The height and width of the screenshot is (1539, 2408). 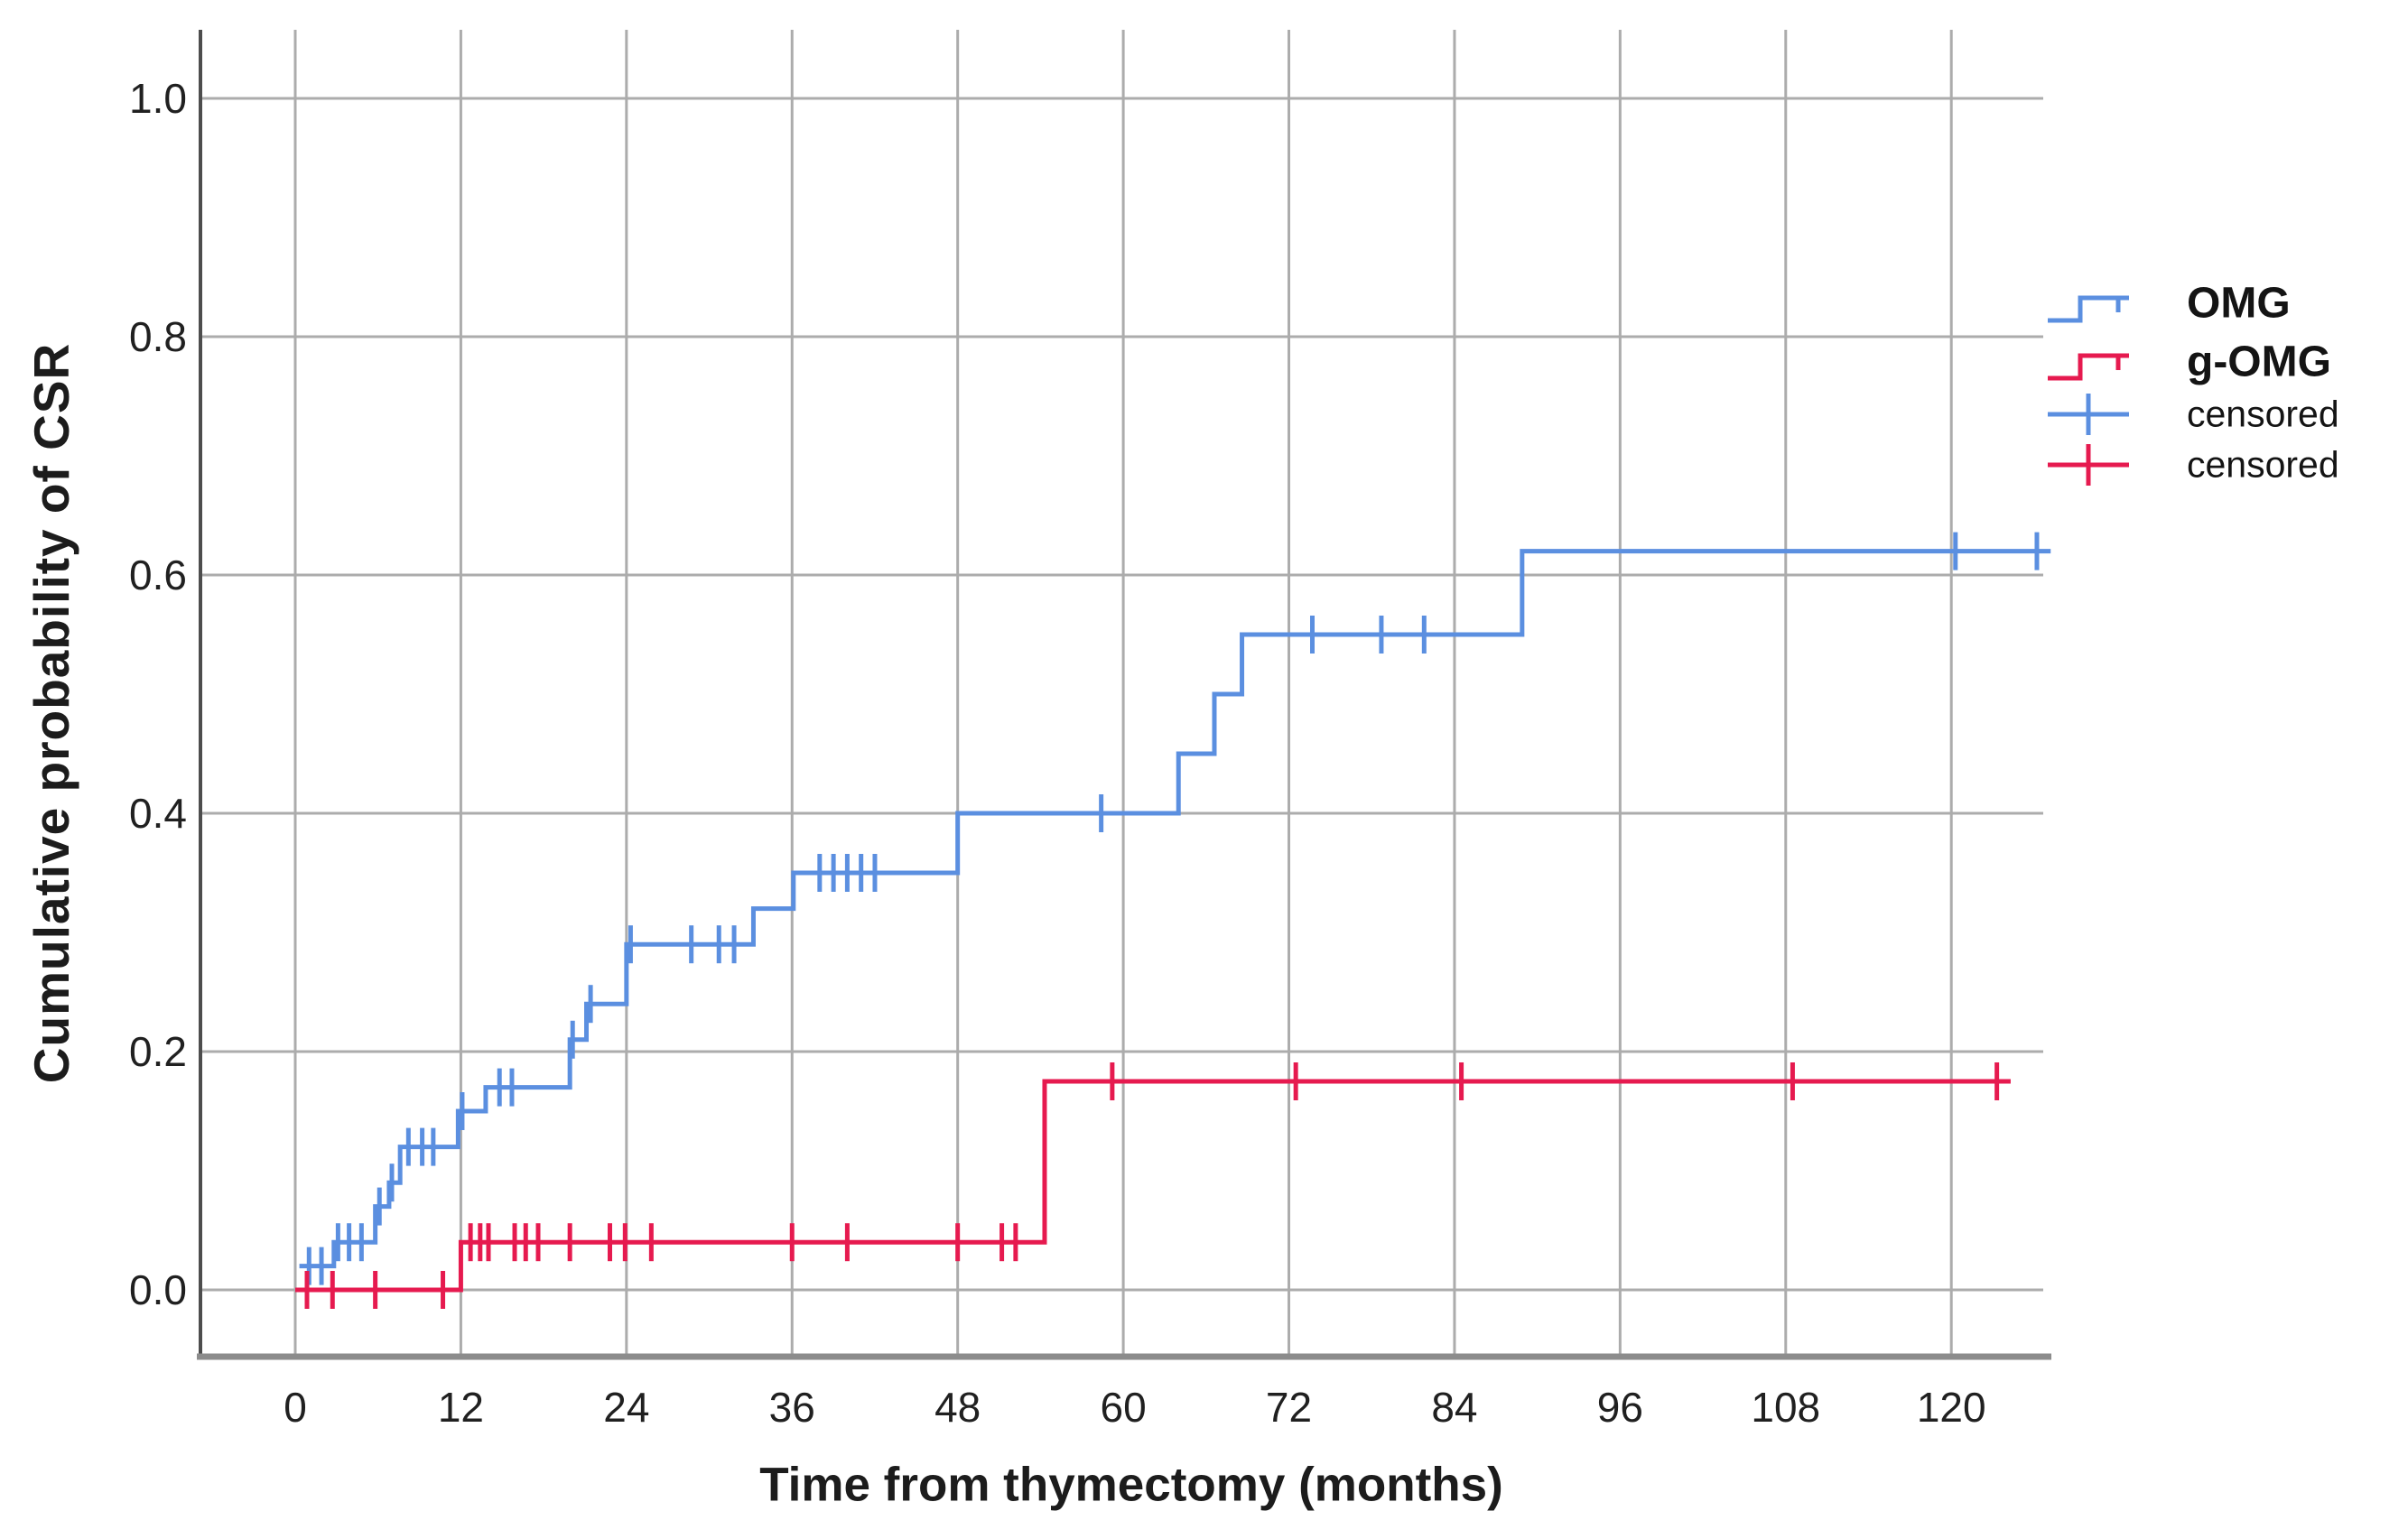 I want to click on legend-label-censored-g-omg: censored, so click(x=2263, y=465).